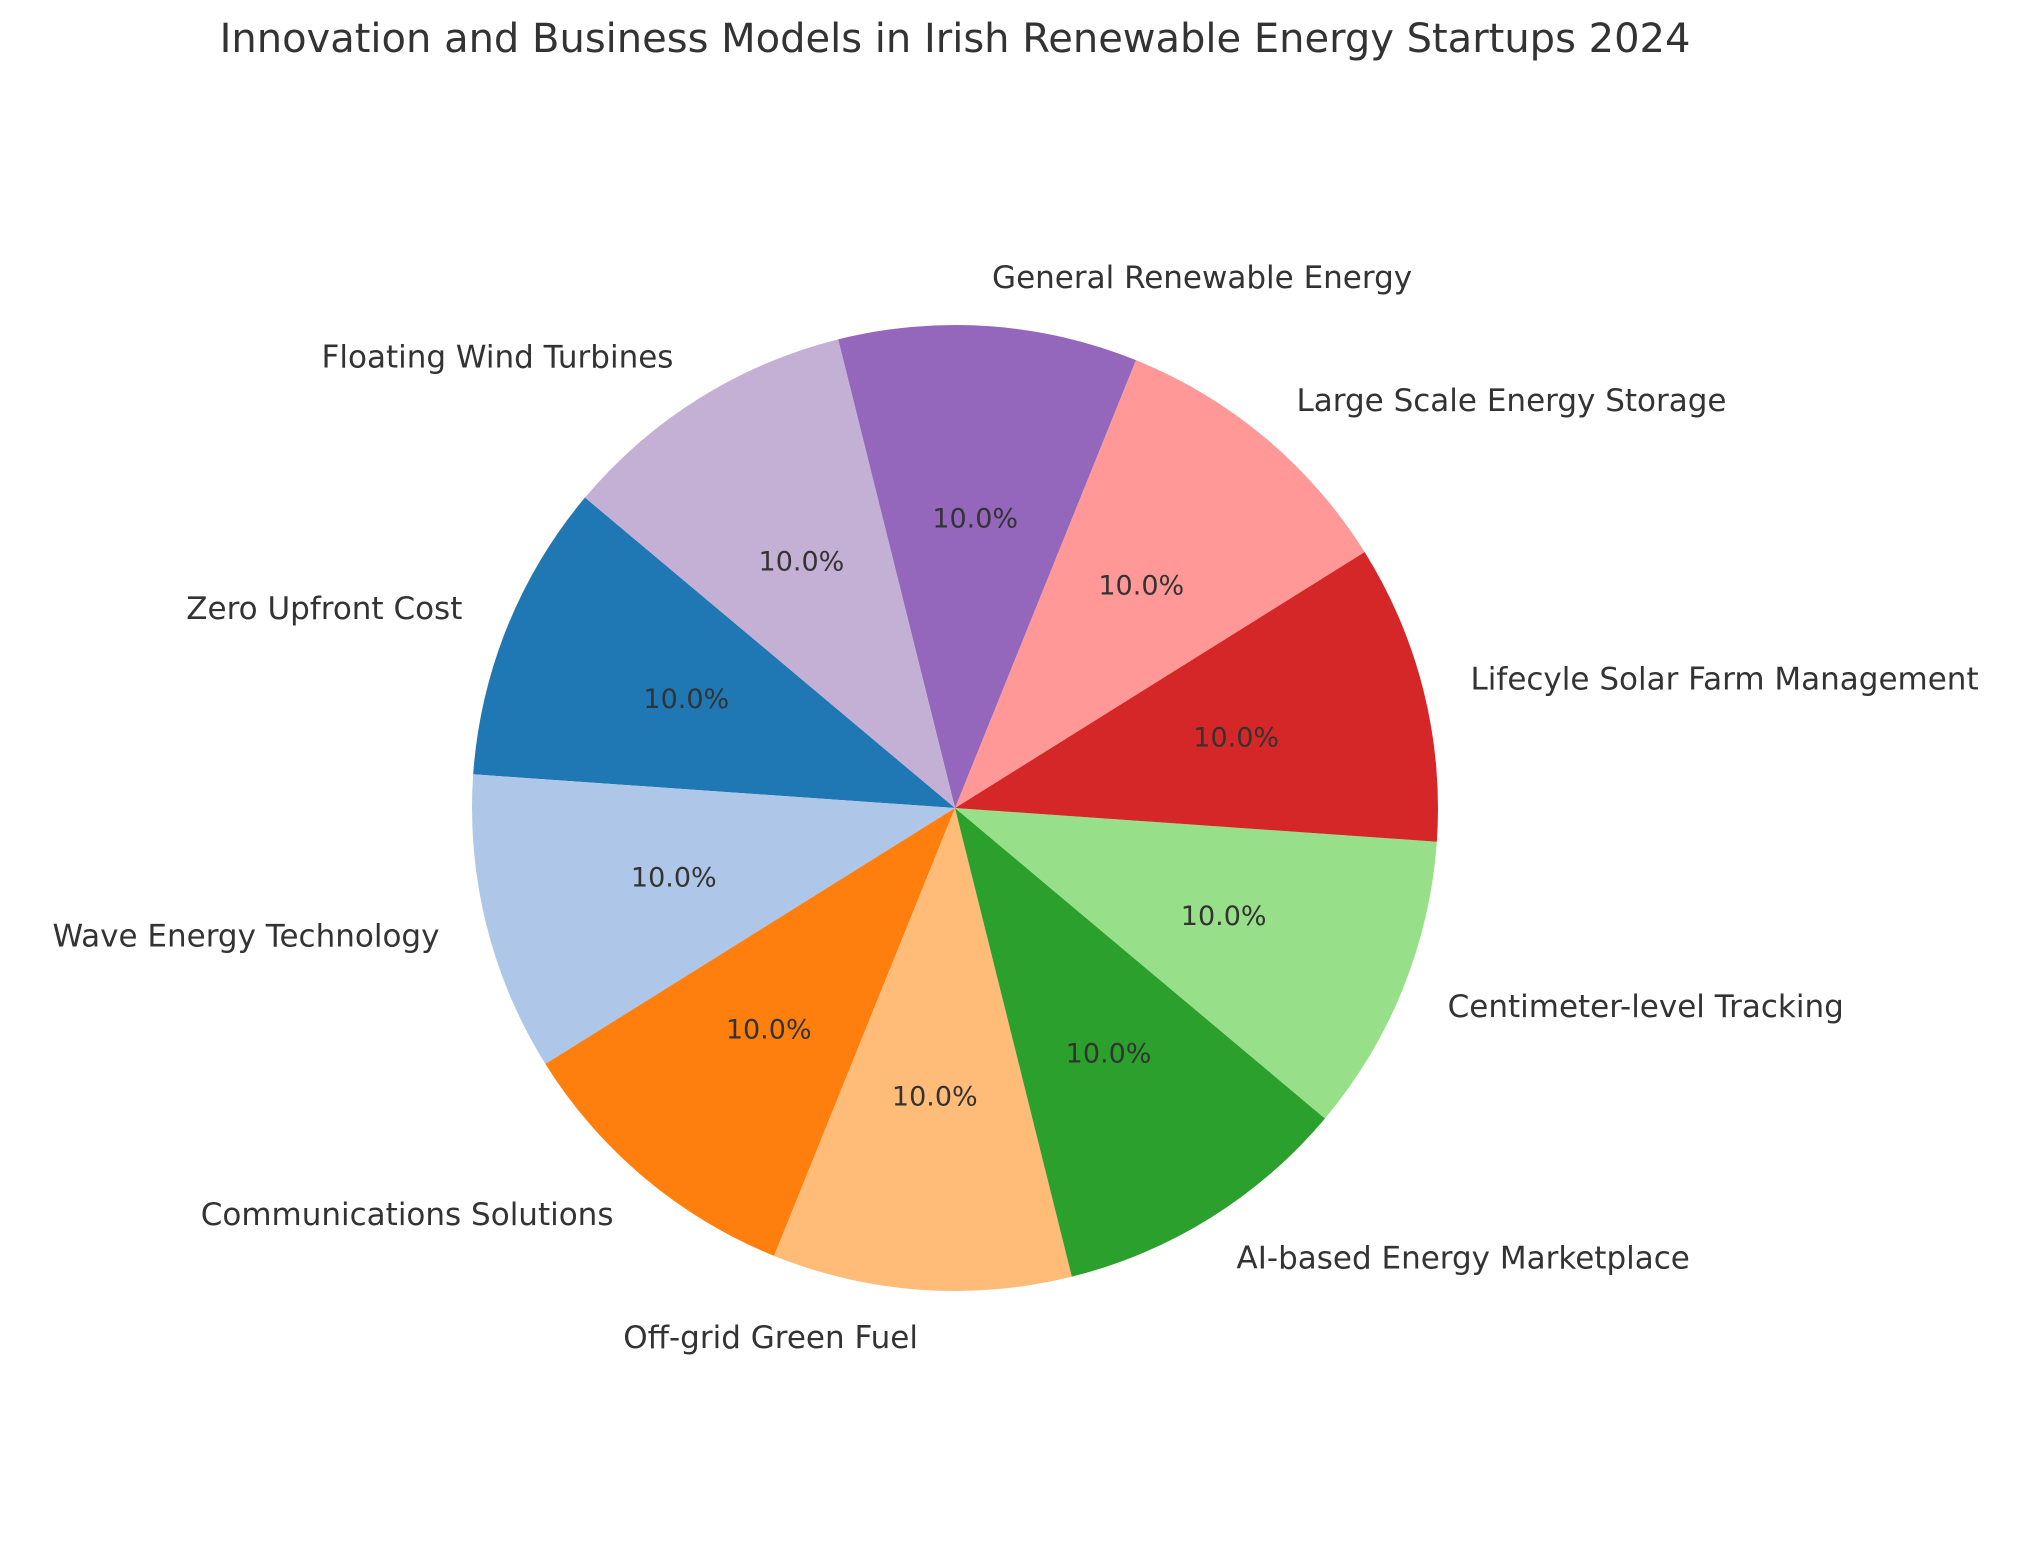 This screenshot has height=1567, width=2029. I want to click on slice-label: Lifecyle Solar Farm Management, so click(1725, 679).